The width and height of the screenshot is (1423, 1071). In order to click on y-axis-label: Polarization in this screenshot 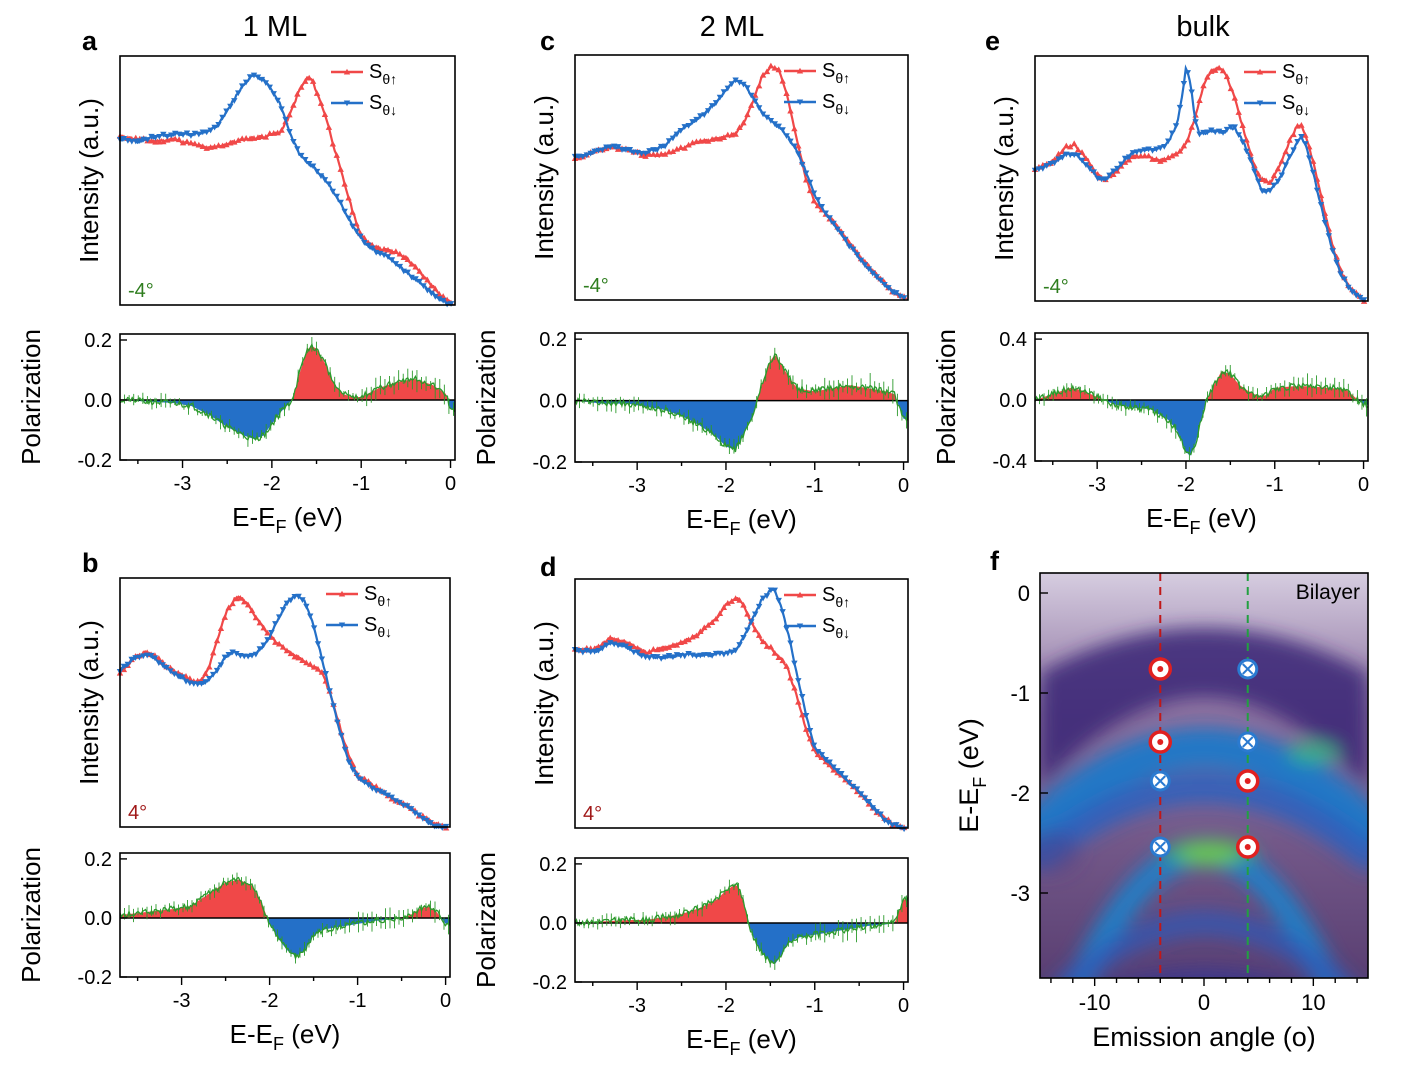, I will do `click(486, 398)`.